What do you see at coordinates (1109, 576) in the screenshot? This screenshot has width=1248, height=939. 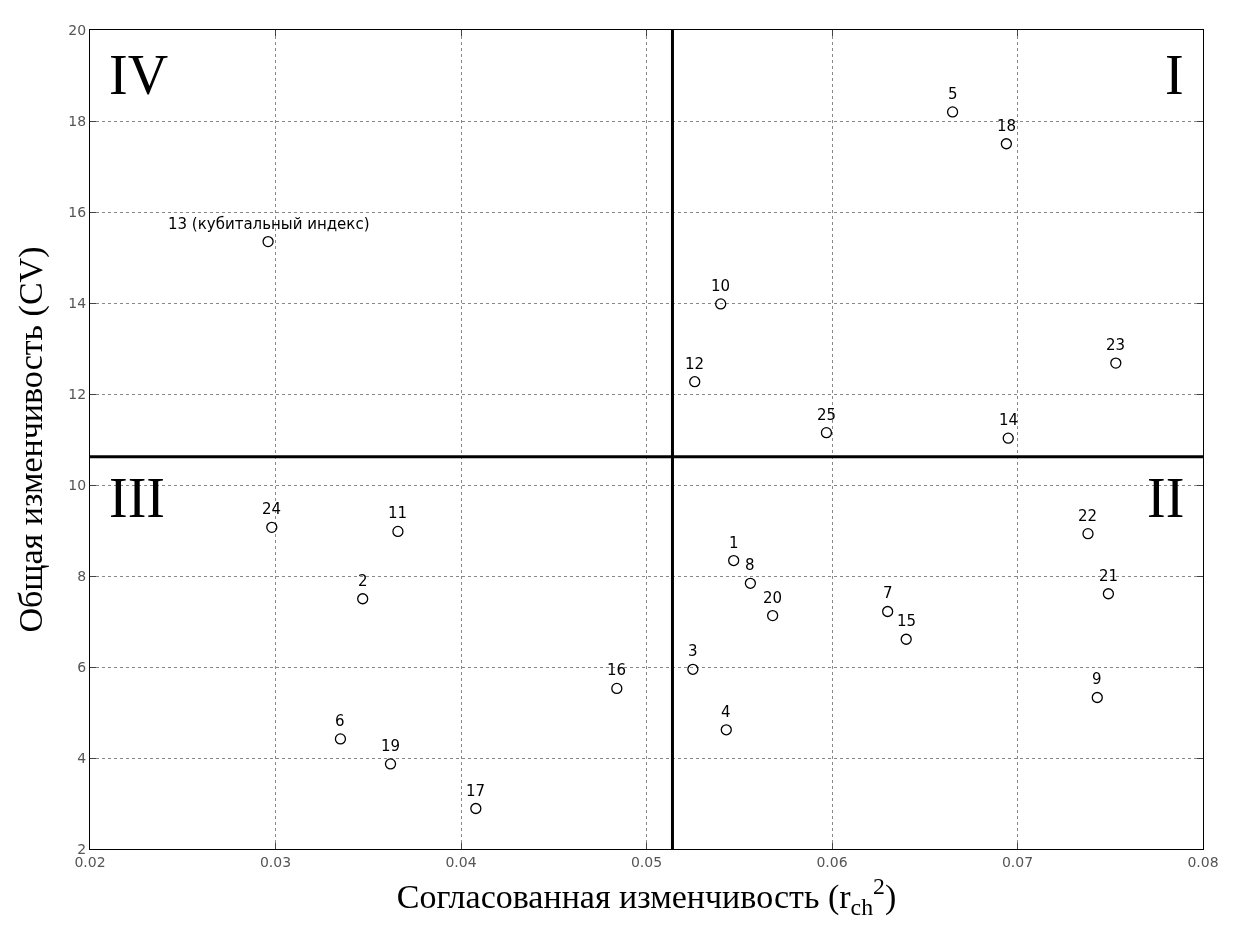 I see `annotation: 21` at bounding box center [1109, 576].